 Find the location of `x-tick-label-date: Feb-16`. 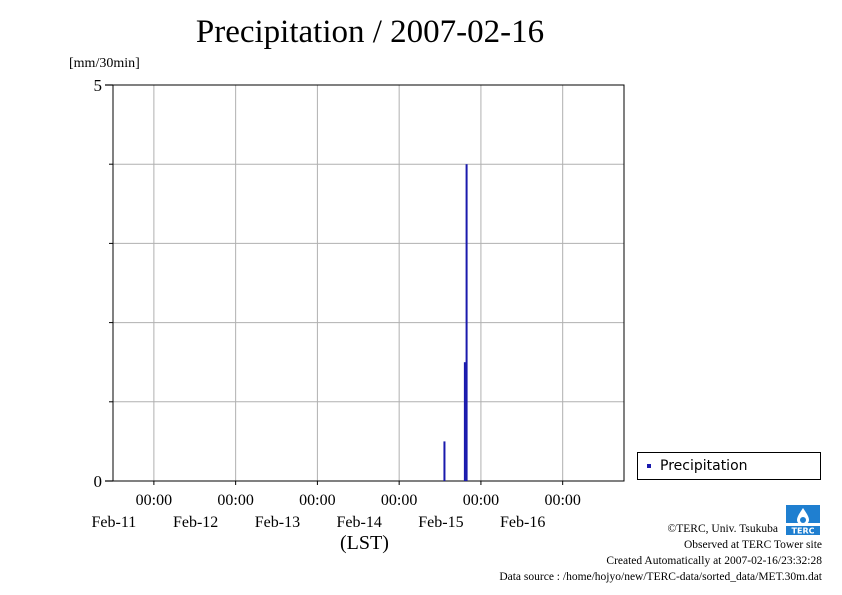

x-tick-label-date: Feb-16 is located at coordinates (522, 522).